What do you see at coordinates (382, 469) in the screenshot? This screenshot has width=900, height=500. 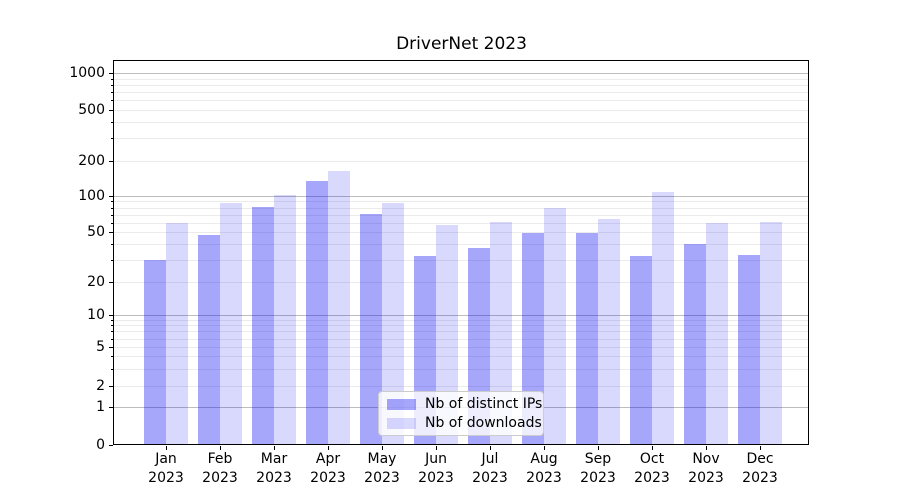 I see `x-tick-label: May 2023` at bounding box center [382, 469].